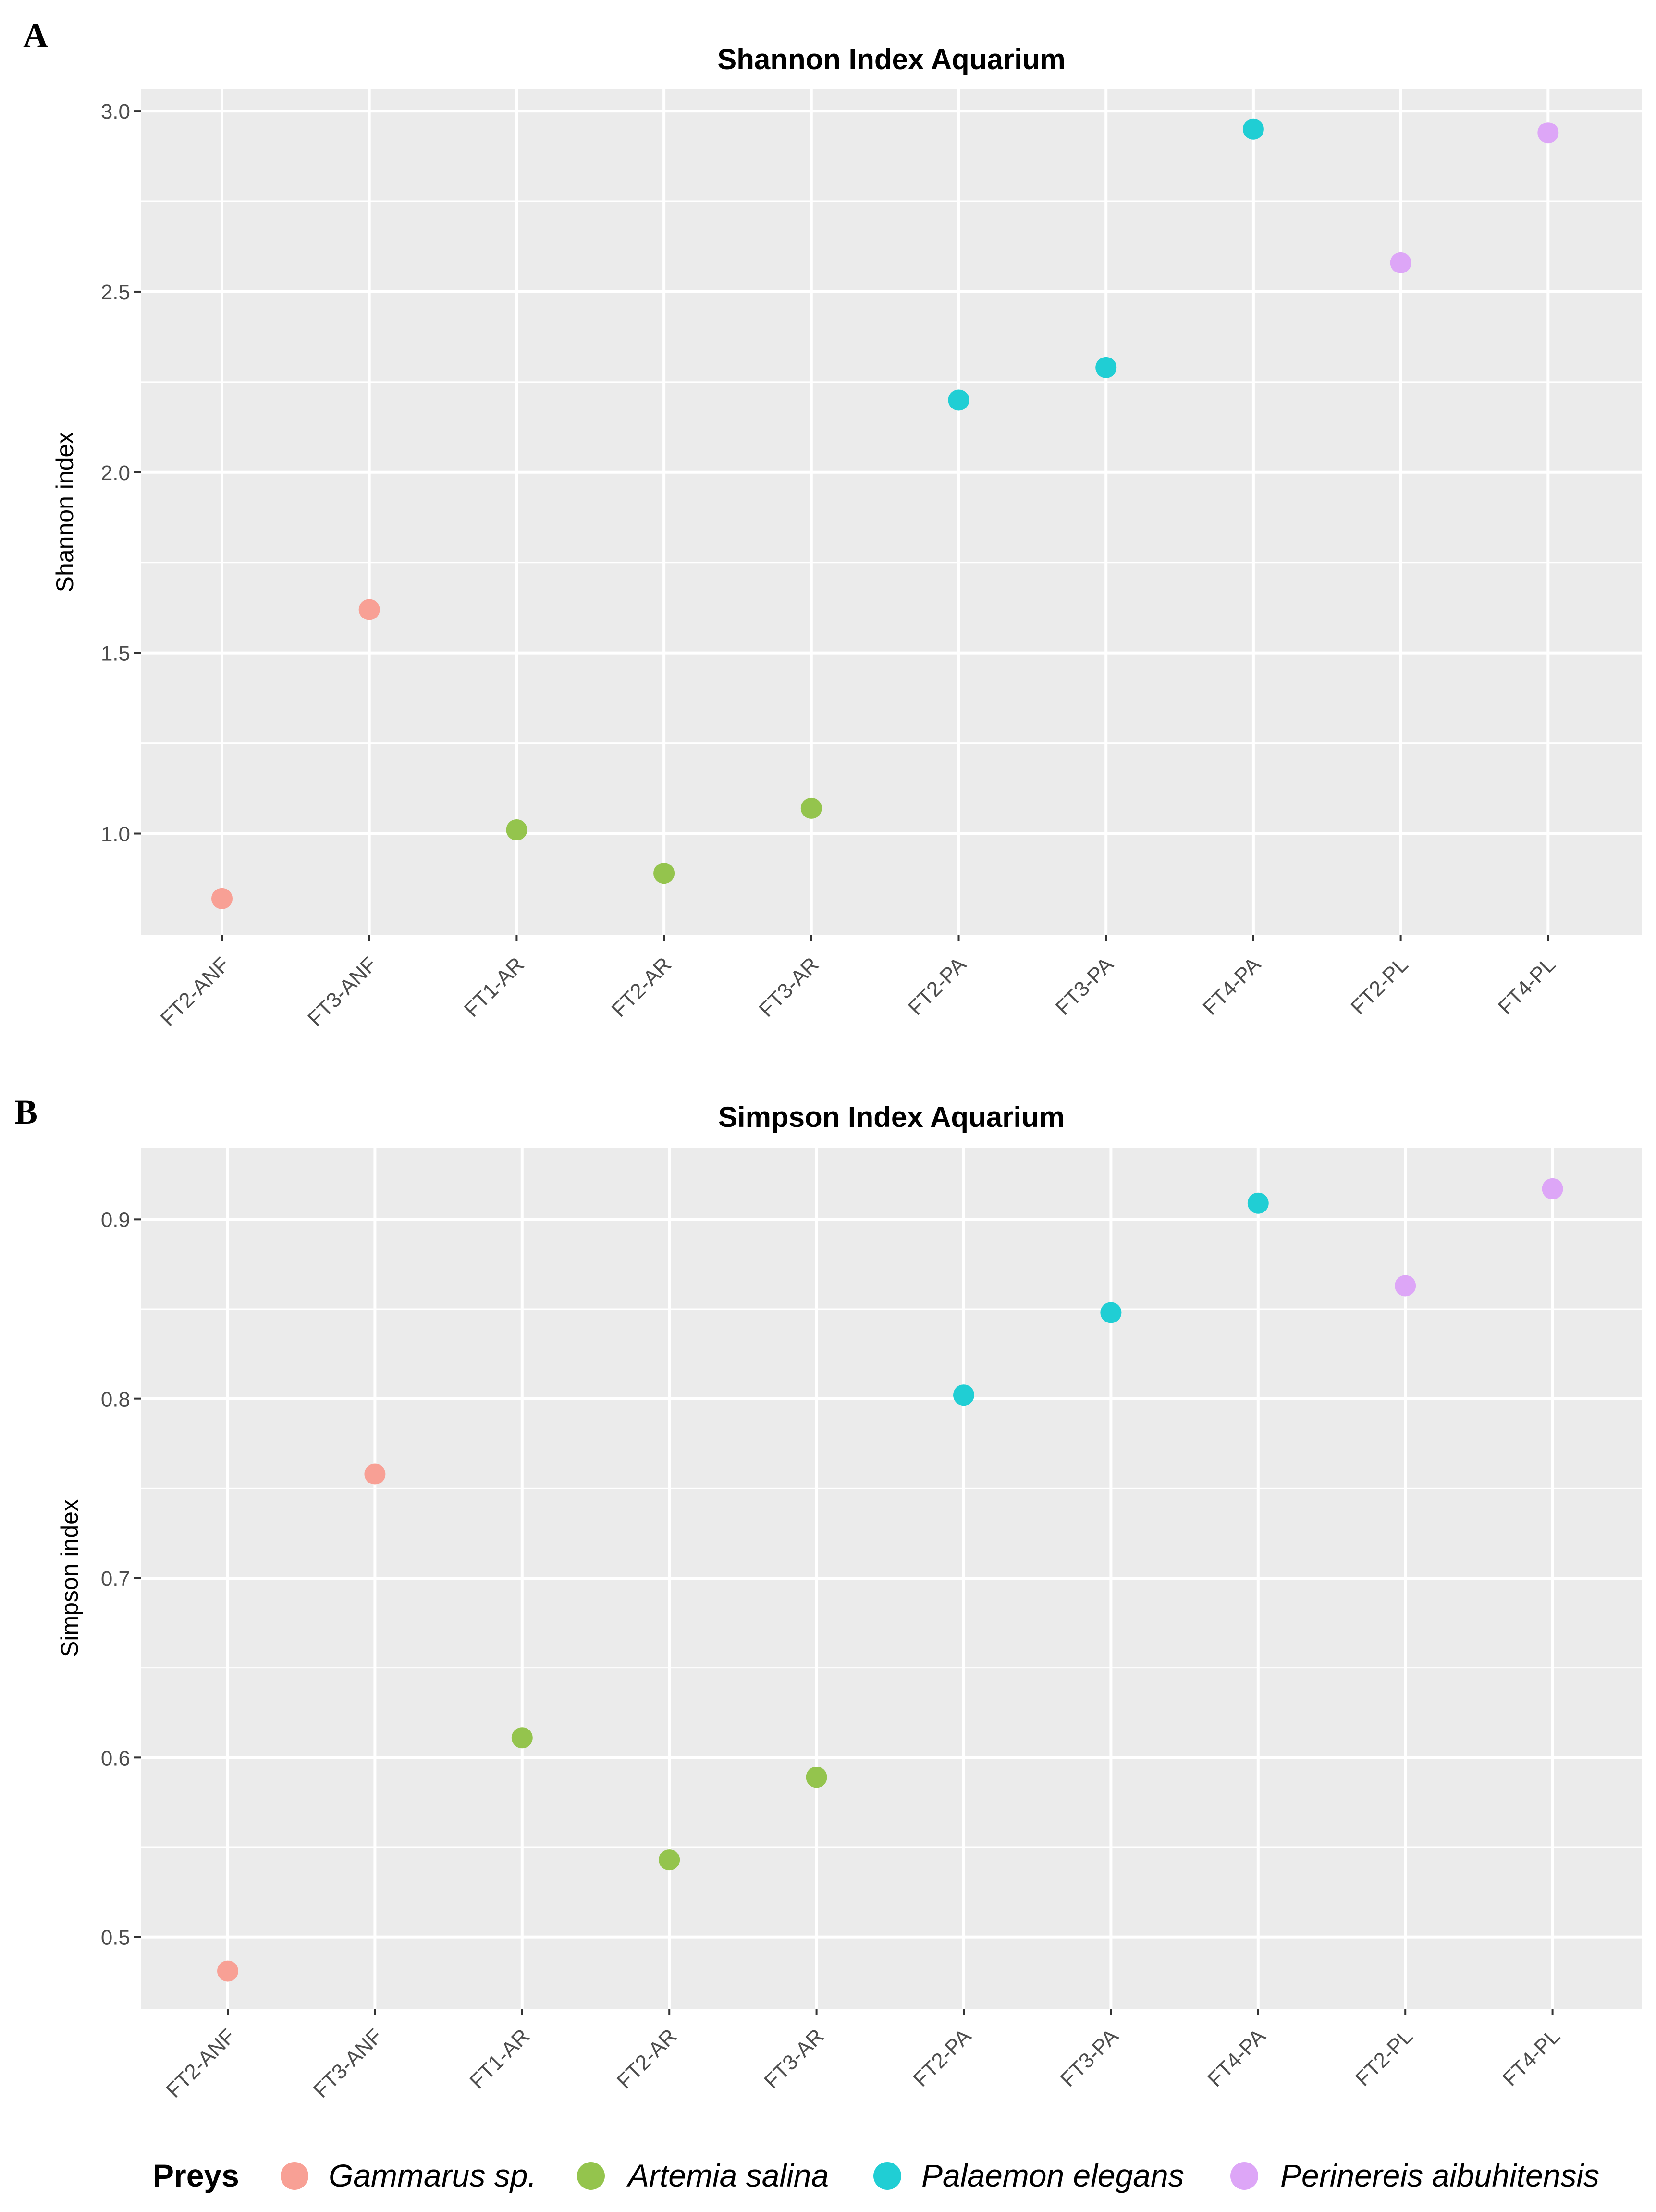  Describe the element at coordinates (433, 2175) in the screenshot. I see `legend-label-gammarus: Gammarus sp.` at that location.